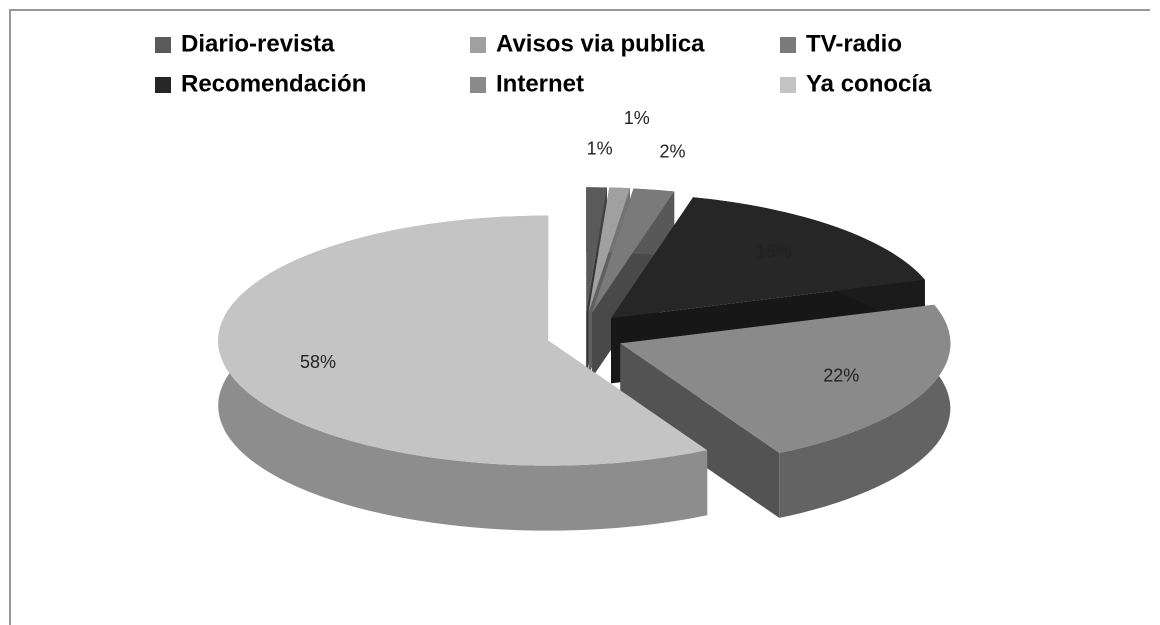 Image resolution: width=1160 pixels, height=625 pixels. Describe the element at coordinates (700, 430) in the screenshot. I see `pie-wall` at that location.